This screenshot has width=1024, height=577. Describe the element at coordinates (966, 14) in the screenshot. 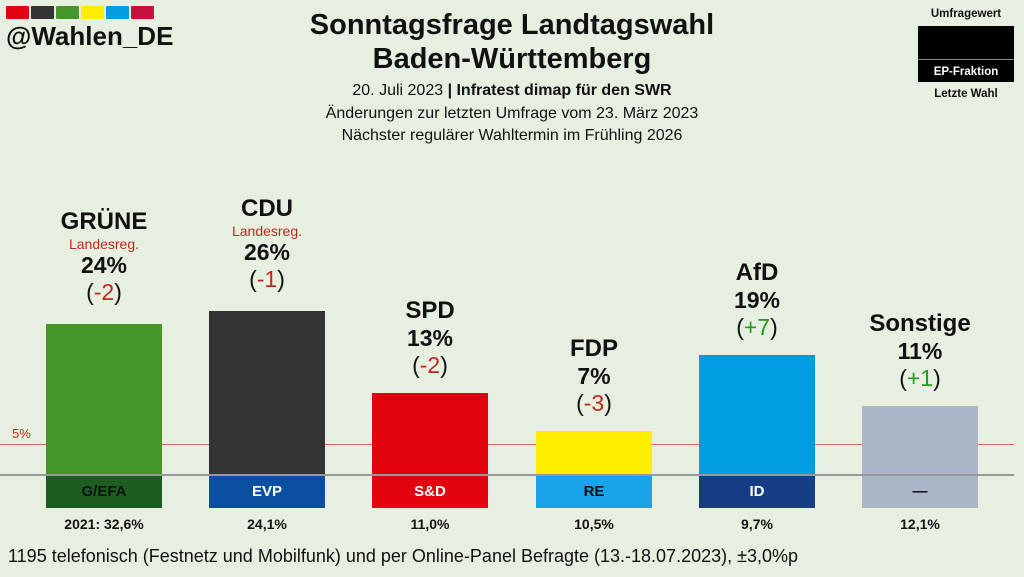

I see `legend-umfragewert: Umfragewert` at that location.